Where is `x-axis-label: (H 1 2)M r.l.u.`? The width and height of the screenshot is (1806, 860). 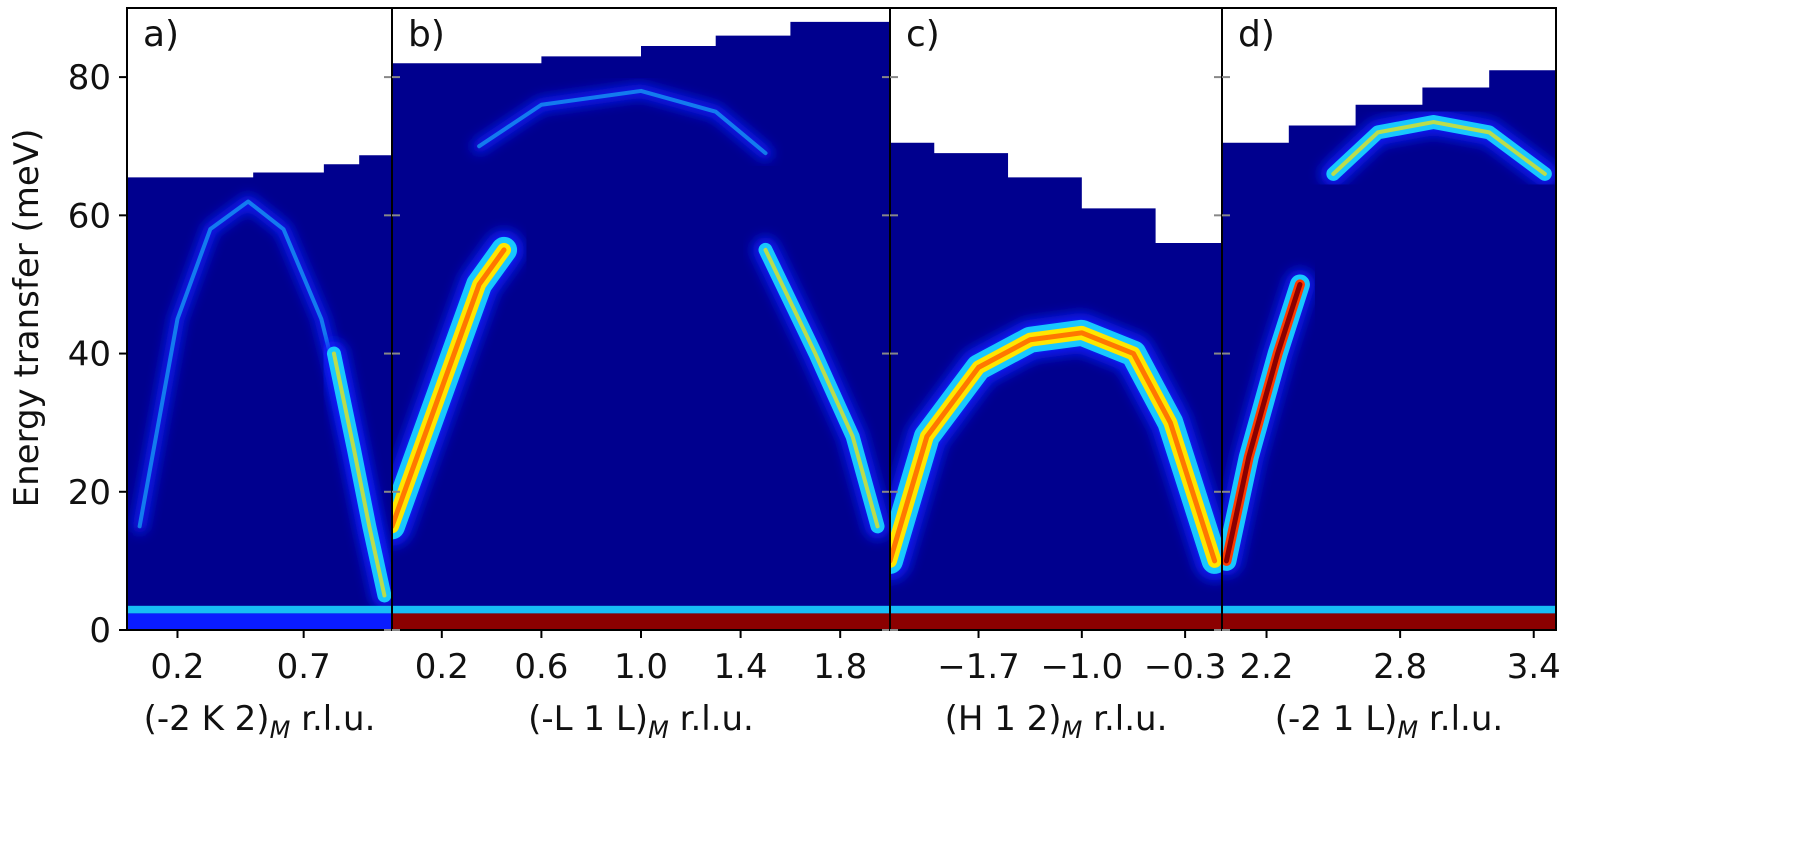
x-axis-label: (H 1 2)M r.l.u. is located at coordinates (1056, 721).